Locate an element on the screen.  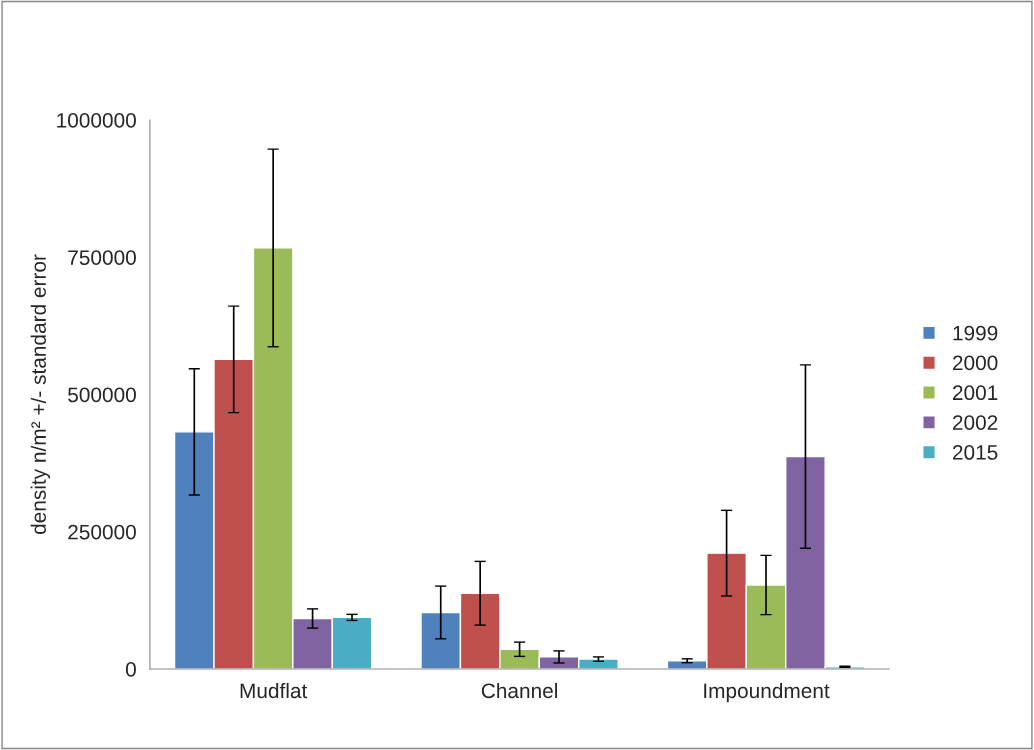
y-tick-label: 750000 is located at coordinates (102, 257).